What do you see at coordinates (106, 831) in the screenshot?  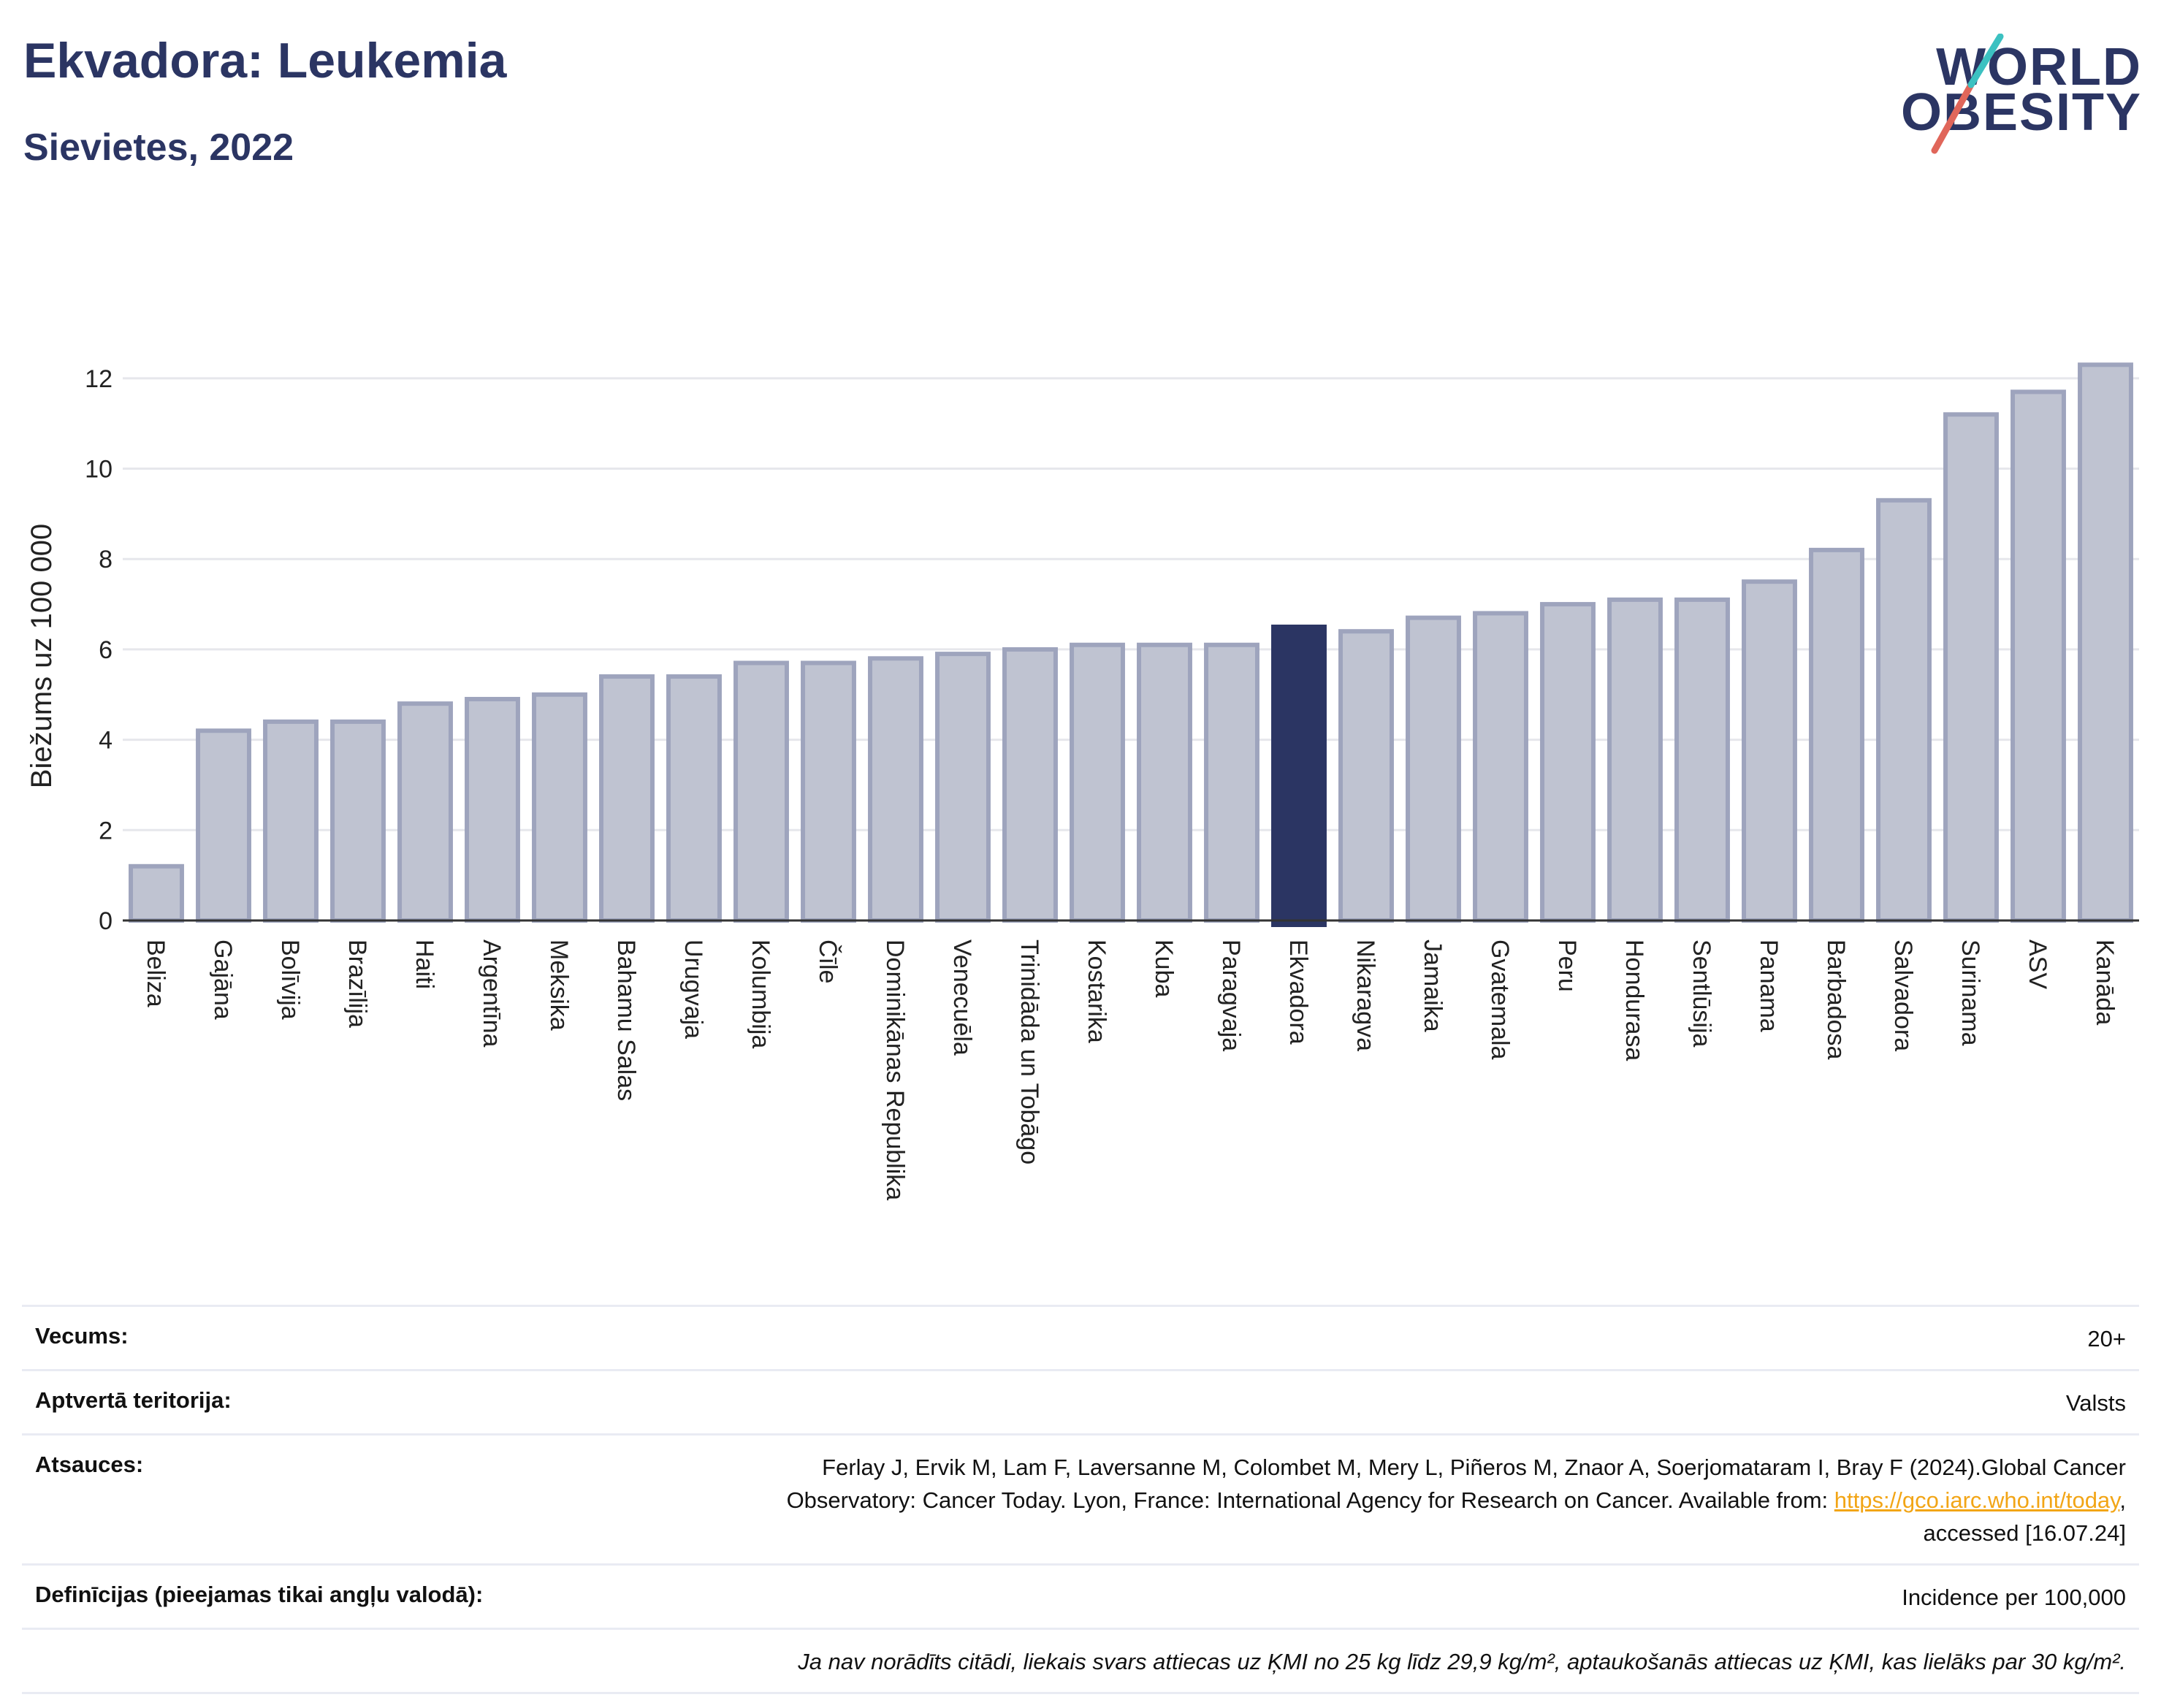 I see `y-tick-label: 2` at bounding box center [106, 831].